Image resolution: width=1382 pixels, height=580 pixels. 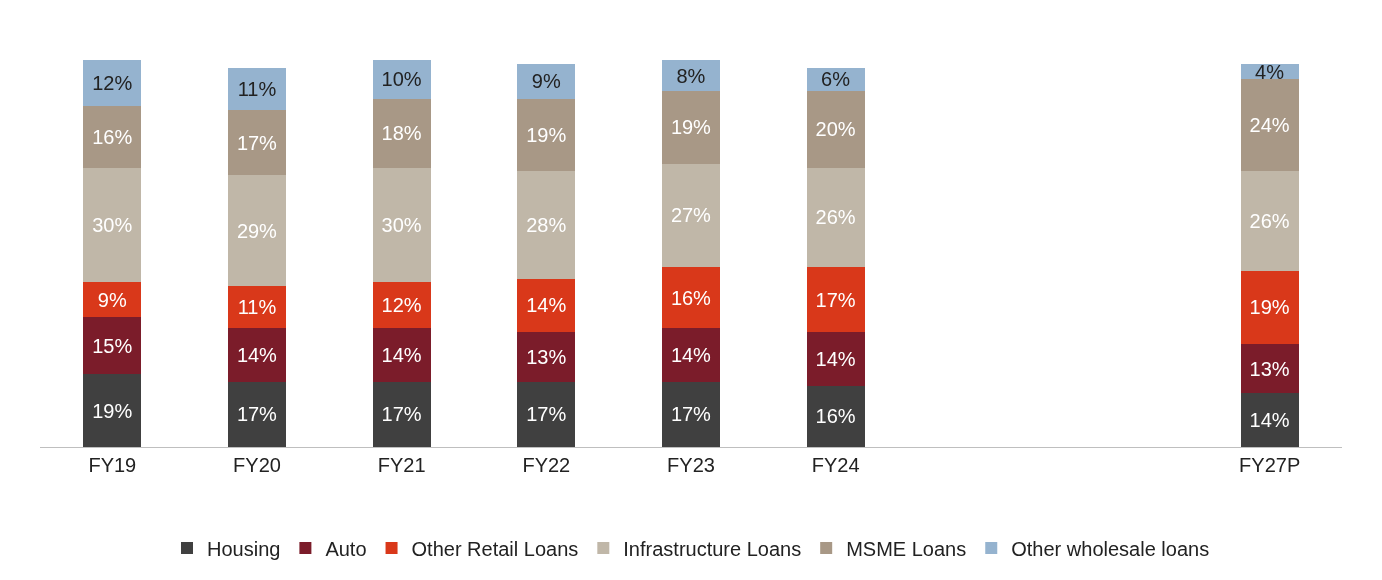 I want to click on data-label: 8%, so click(x=691, y=75).